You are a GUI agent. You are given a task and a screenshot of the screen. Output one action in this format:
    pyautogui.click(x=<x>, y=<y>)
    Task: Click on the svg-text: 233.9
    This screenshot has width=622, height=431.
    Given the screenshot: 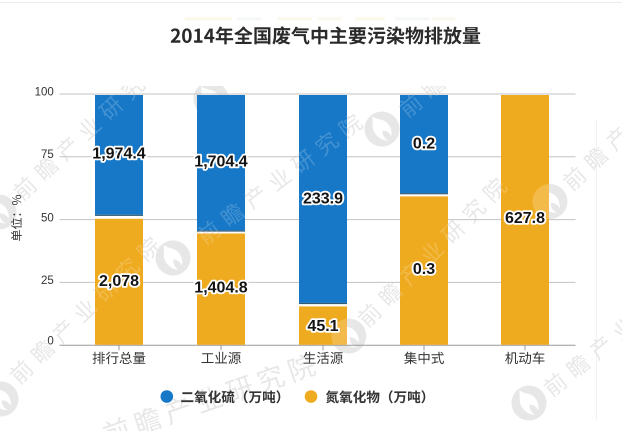 What is the action you would take?
    pyautogui.click(x=323, y=199)
    